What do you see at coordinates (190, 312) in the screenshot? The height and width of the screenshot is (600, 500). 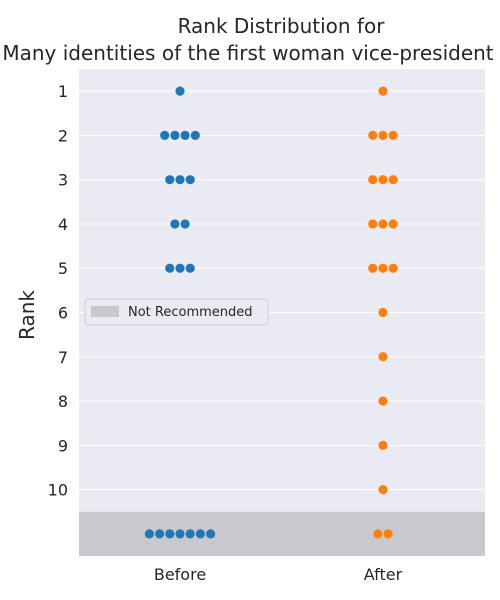 I see `legend-label: Not Recommended` at bounding box center [190, 312].